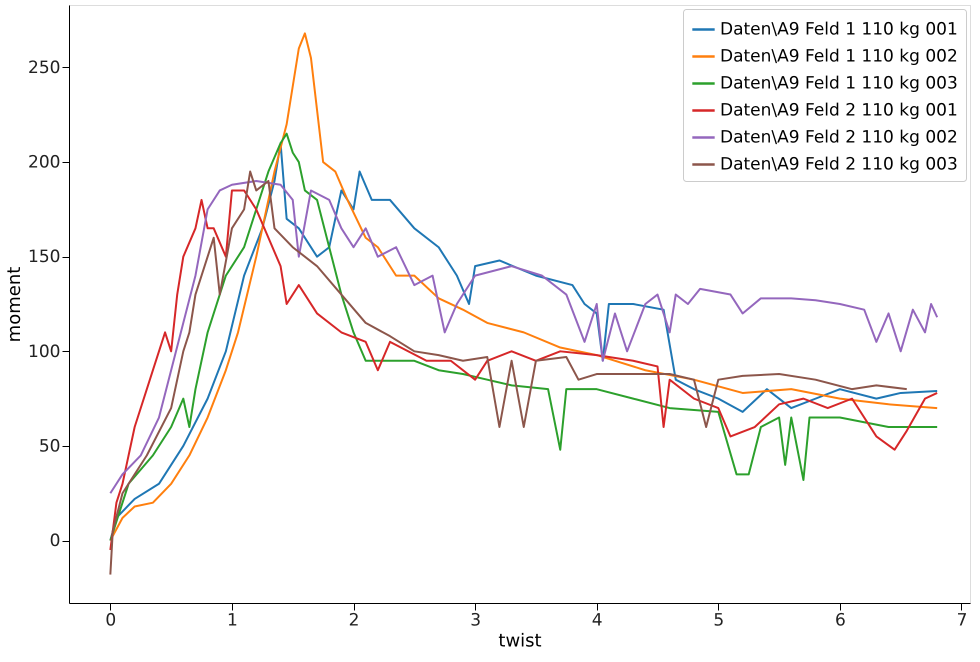 The image size is (980, 662). I want to click on x-tick-label: 3, so click(476, 620).